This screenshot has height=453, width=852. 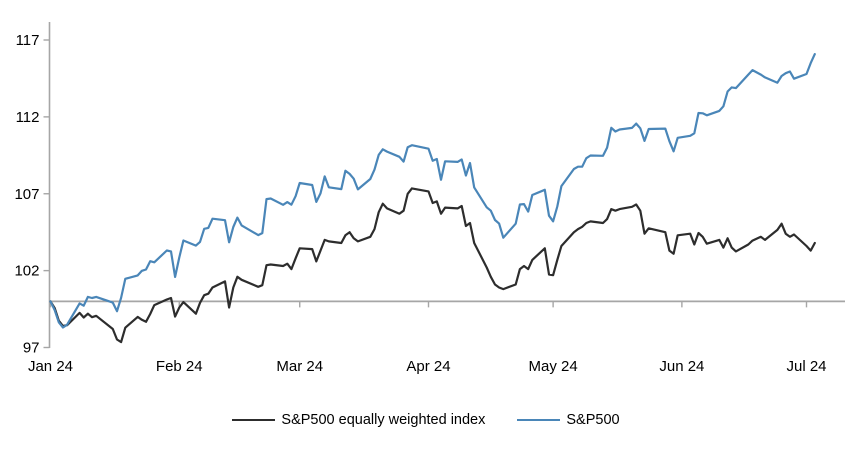 What do you see at coordinates (681, 366) in the screenshot?
I see `x-tick-label: Jun 24` at bounding box center [681, 366].